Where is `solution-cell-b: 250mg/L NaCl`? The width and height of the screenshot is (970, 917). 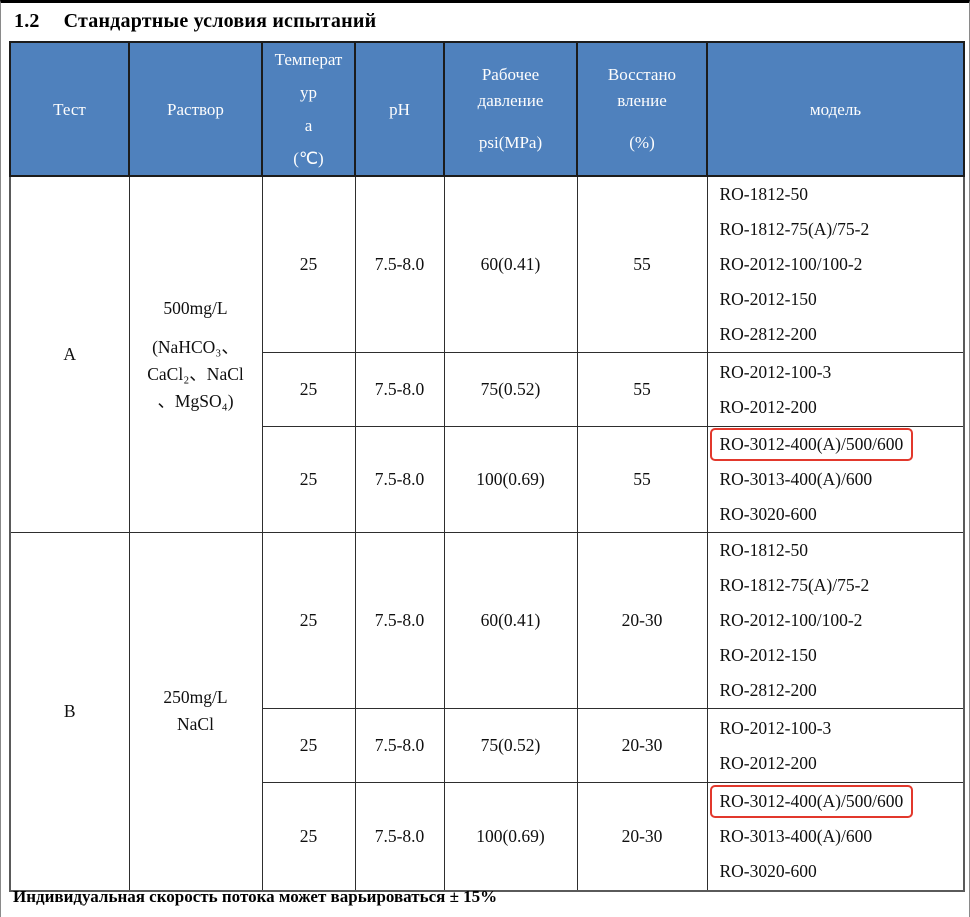
solution-cell-b: 250mg/L NaCl is located at coordinates (195, 711).